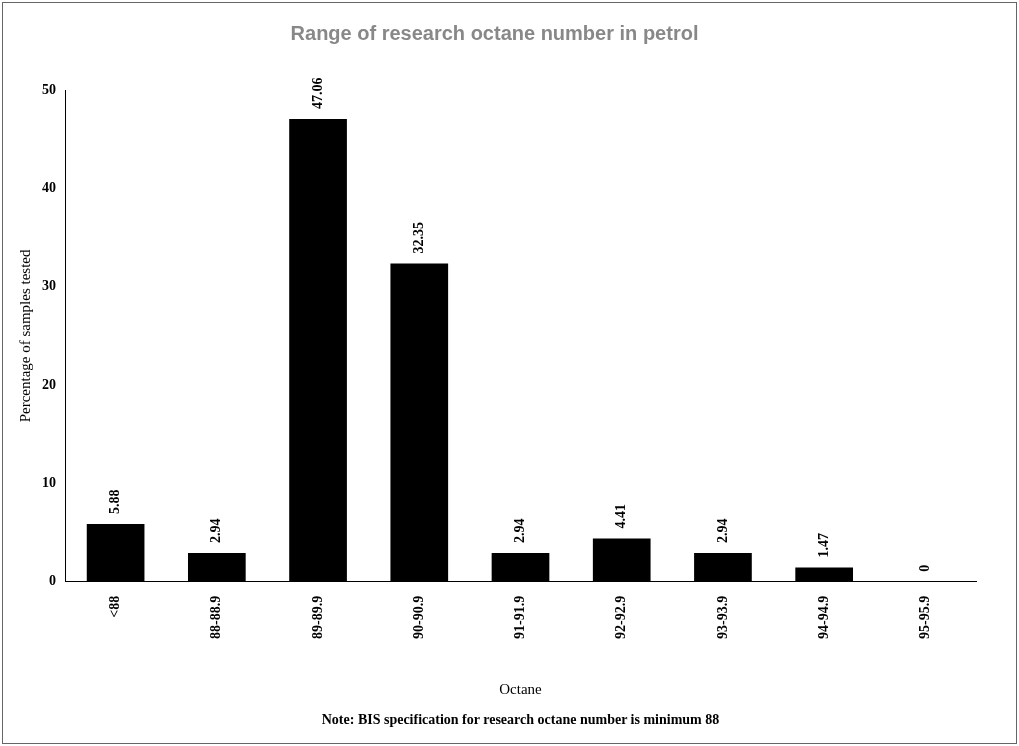 The width and height of the screenshot is (1019, 746). What do you see at coordinates (49, 89) in the screenshot?
I see `y-tick-label: 50` at bounding box center [49, 89].